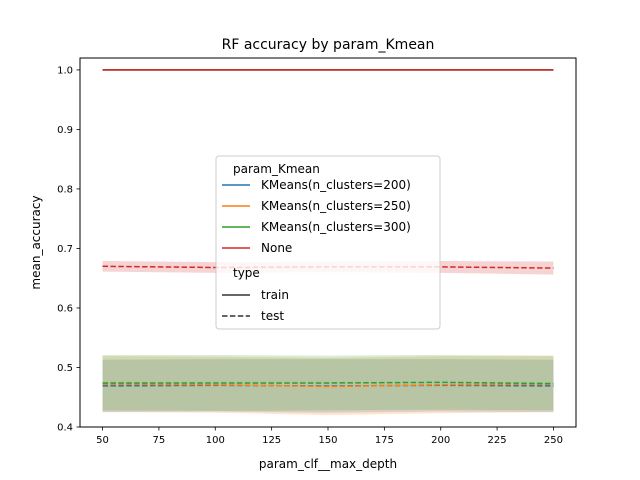 The width and height of the screenshot is (640, 480). I want to click on legend-hue-title: param_Kmean, so click(276, 169).